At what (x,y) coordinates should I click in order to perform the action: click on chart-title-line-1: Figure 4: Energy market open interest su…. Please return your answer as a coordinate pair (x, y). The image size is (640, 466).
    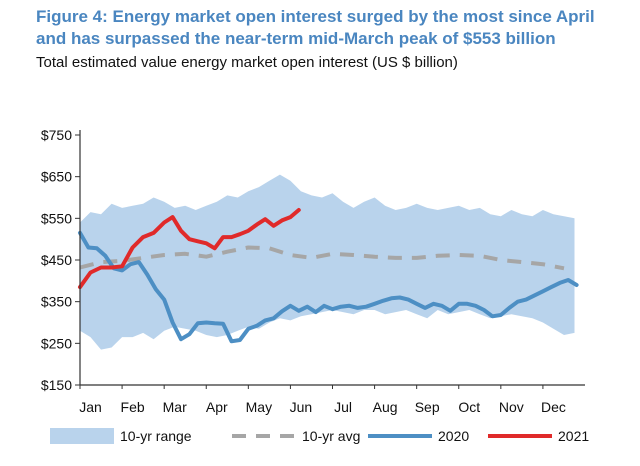
    Looking at the image, I should click on (315, 16).